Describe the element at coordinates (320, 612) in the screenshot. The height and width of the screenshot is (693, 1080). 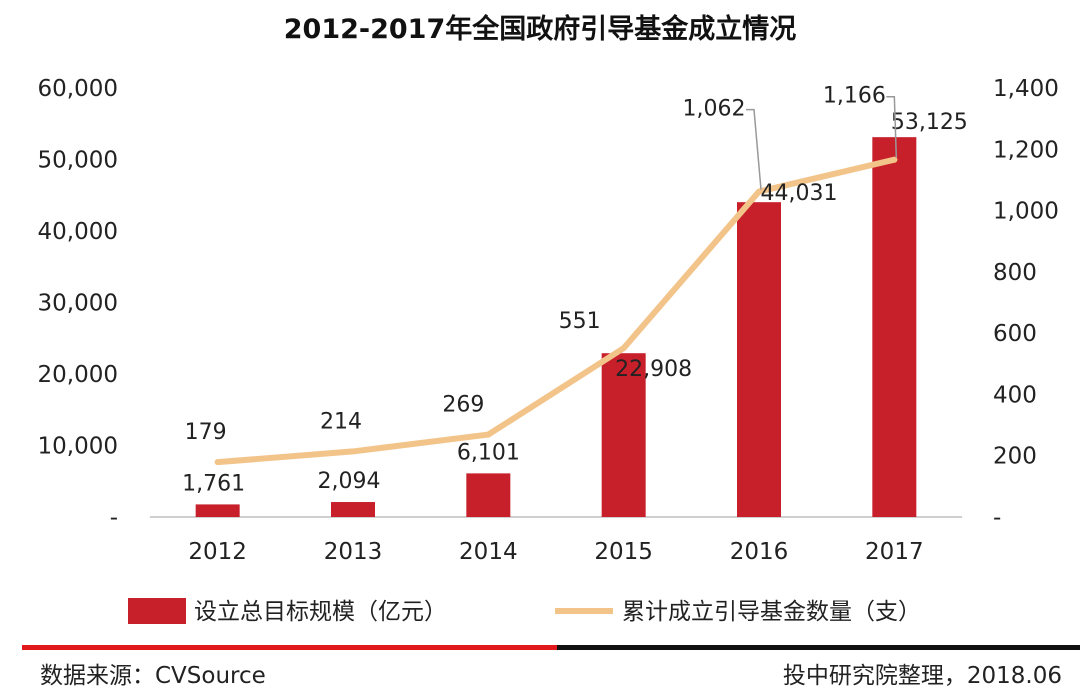
I see `legend-bar-label: 设立总目标规模（亿元）` at that location.